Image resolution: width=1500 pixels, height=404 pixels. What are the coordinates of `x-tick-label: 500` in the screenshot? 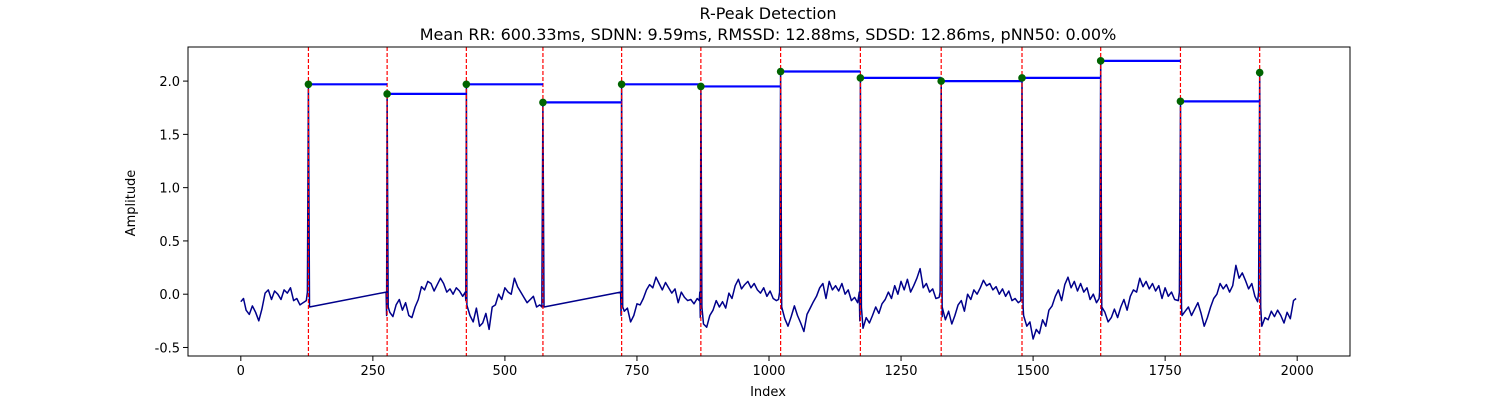 It's located at (504, 371).